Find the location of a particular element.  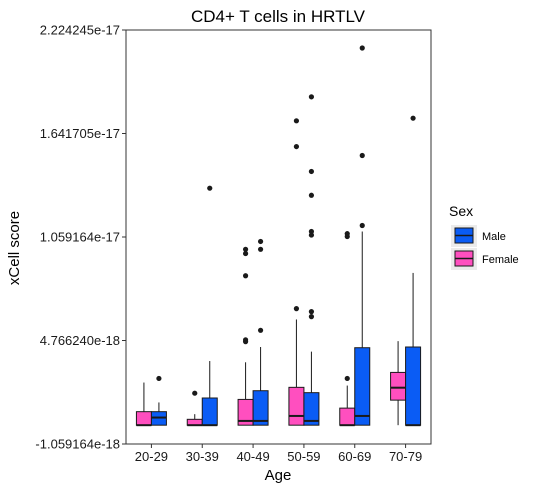

x-tick-label: 40-49 is located at coordinates (252, 456).